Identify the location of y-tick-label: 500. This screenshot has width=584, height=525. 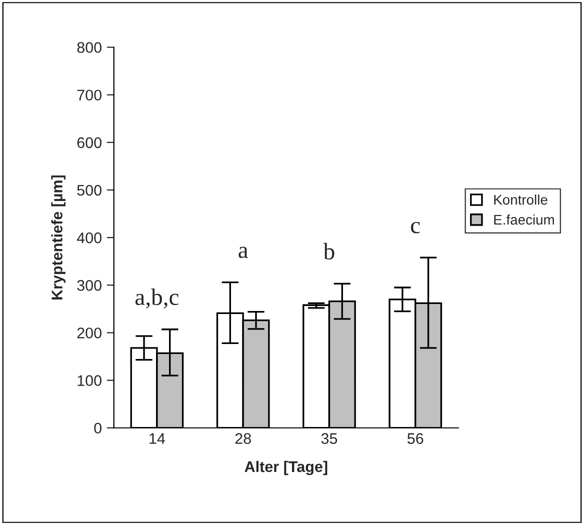
(89, 190).